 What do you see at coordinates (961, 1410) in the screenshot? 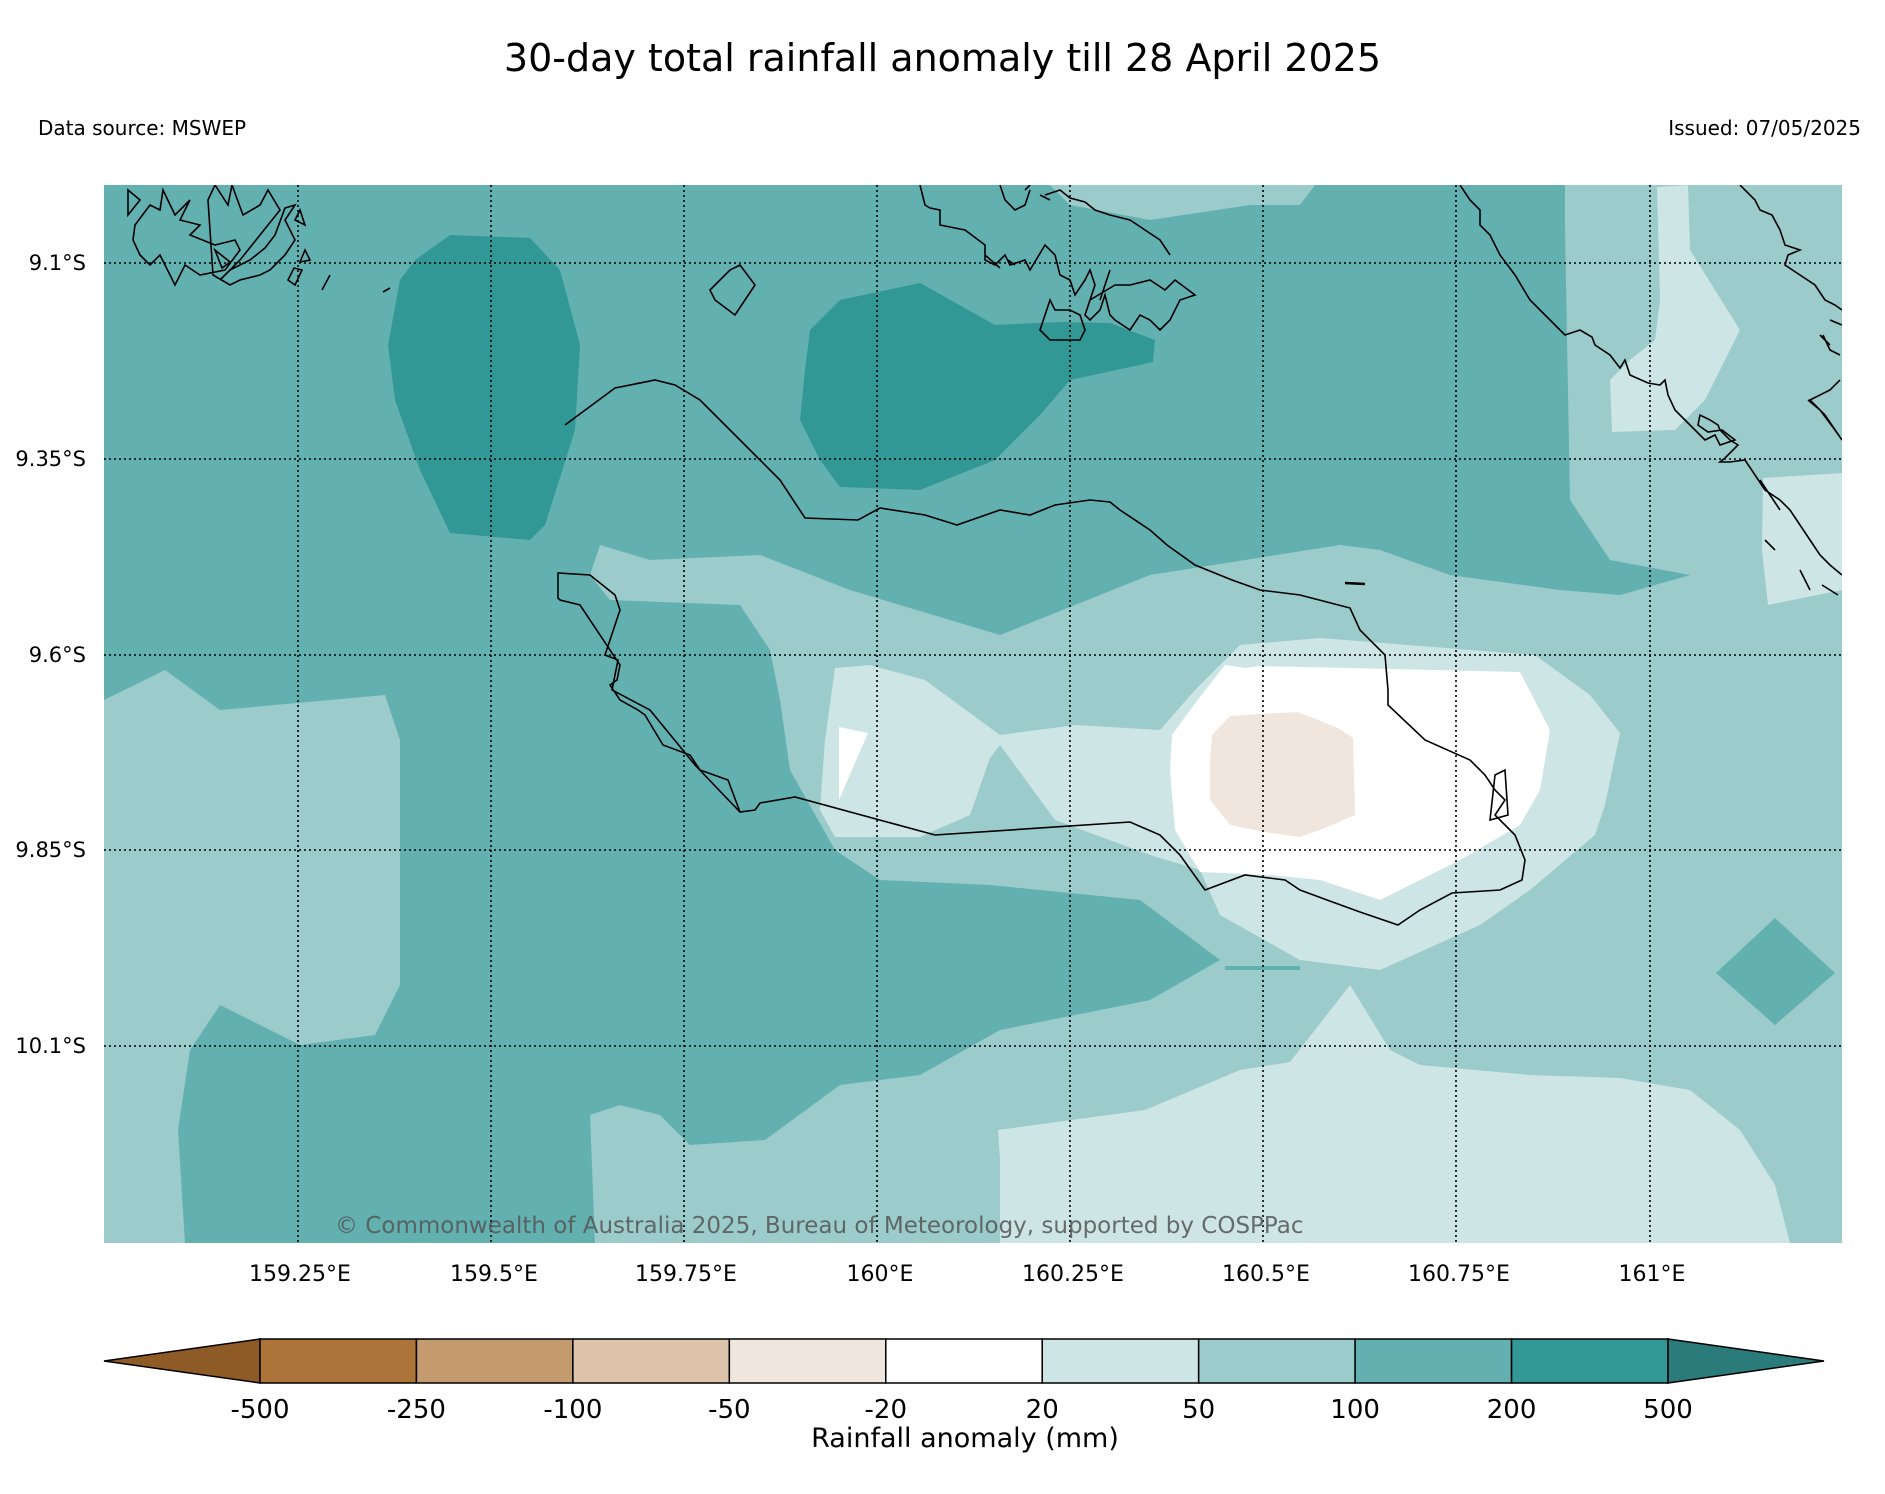
I see `colorbar-tick-labels: -500 -250 -100 -50 -20 20 50 100 200 500` at bounding box center [961, 1410].